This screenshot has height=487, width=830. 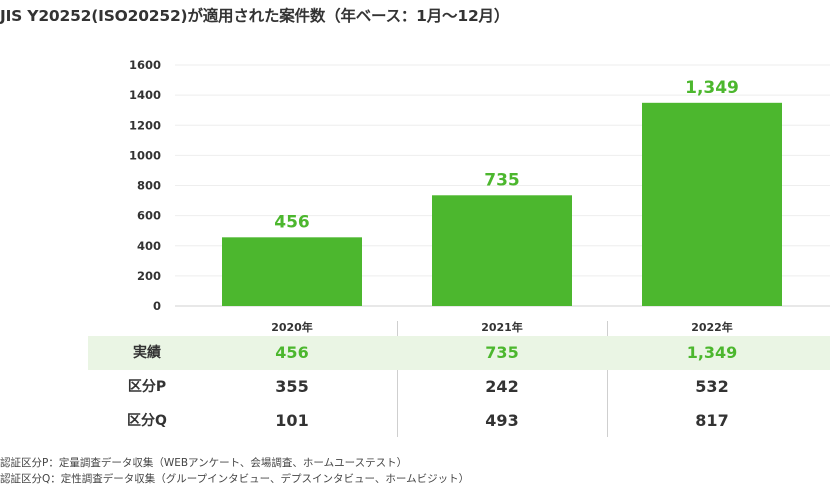 What do you see at coordinates (459, 421) in the screenshot?
I see `table-row-category-q: 区分Q 101 493 817` at bounding box center [459, 421].